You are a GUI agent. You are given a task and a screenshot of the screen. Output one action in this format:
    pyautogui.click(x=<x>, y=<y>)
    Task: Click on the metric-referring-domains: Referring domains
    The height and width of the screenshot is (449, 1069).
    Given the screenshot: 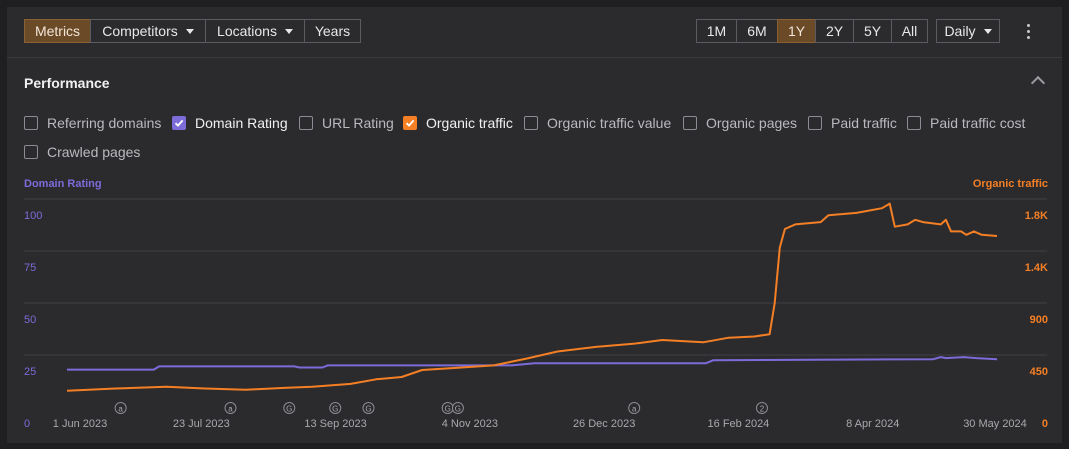 What is the action you would take?
    pyautogui.click(x=92, y=123)
    